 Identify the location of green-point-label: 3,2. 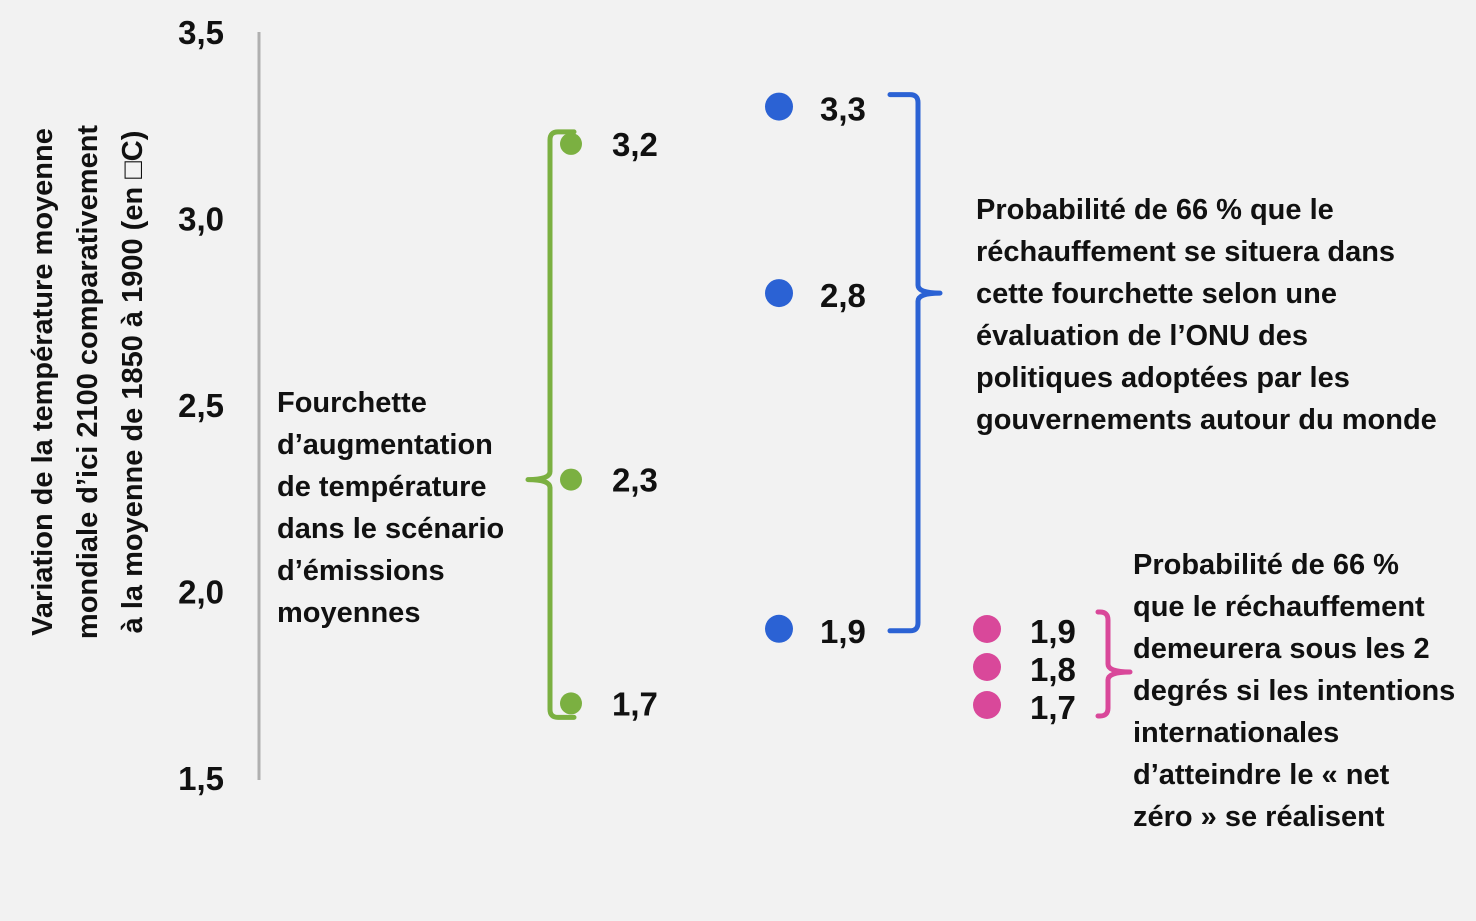
(635, 144).